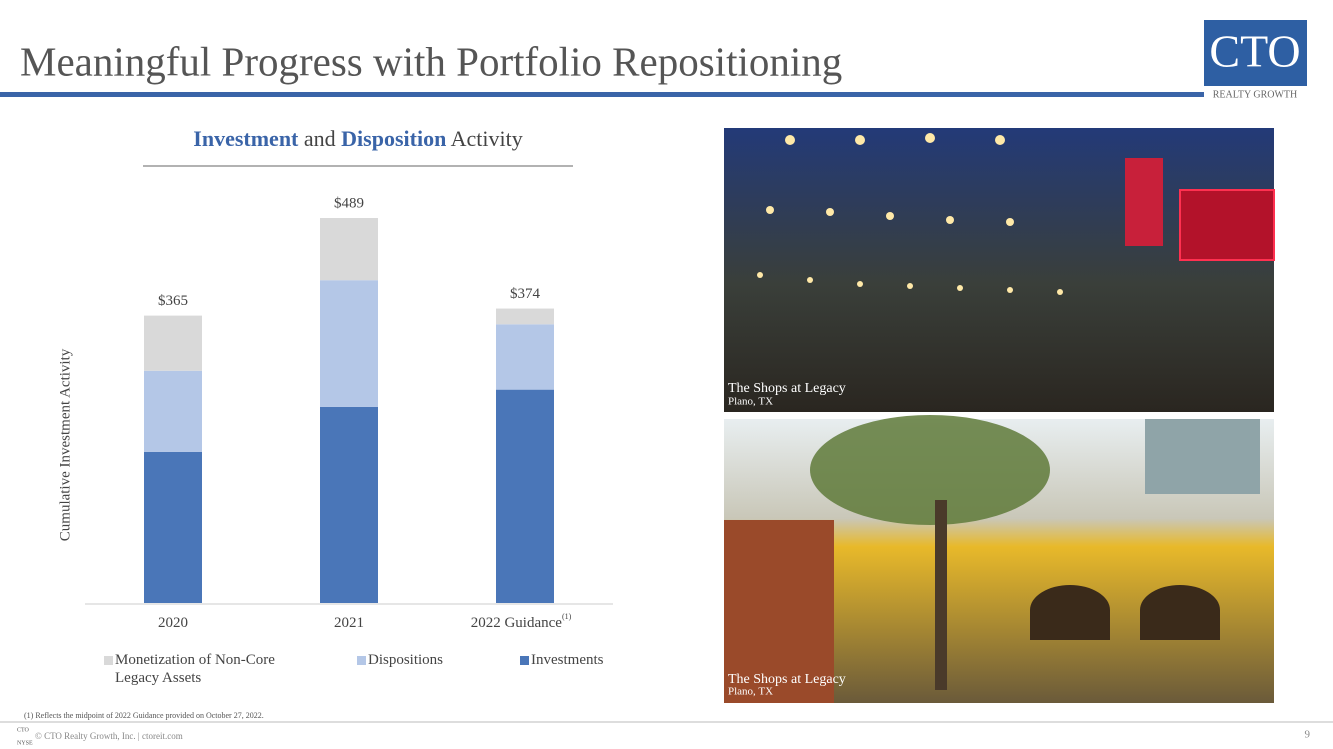 The height and width of the screenshot is (749, 1333). Describe the element at coordinates (173, 301) in the screenshot. I see `total-label: $365` at that location.